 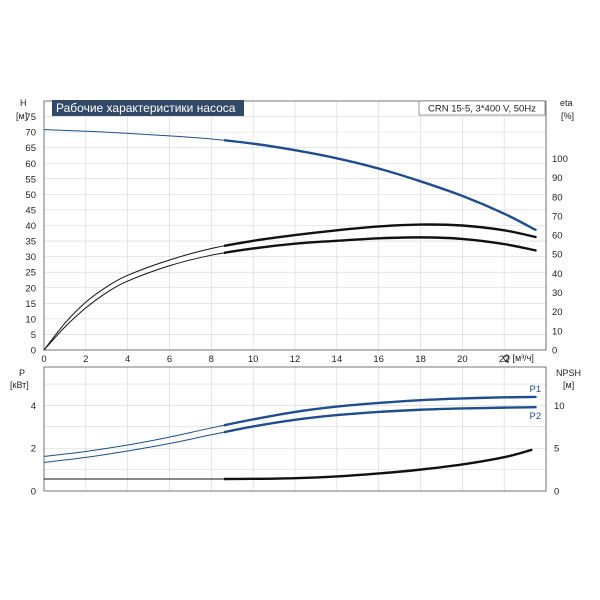 What do you see at coordinates (559, 406) in the screenshot?
I see `bottom-y2-tick-label: 10` at bounding box center [559, 406].